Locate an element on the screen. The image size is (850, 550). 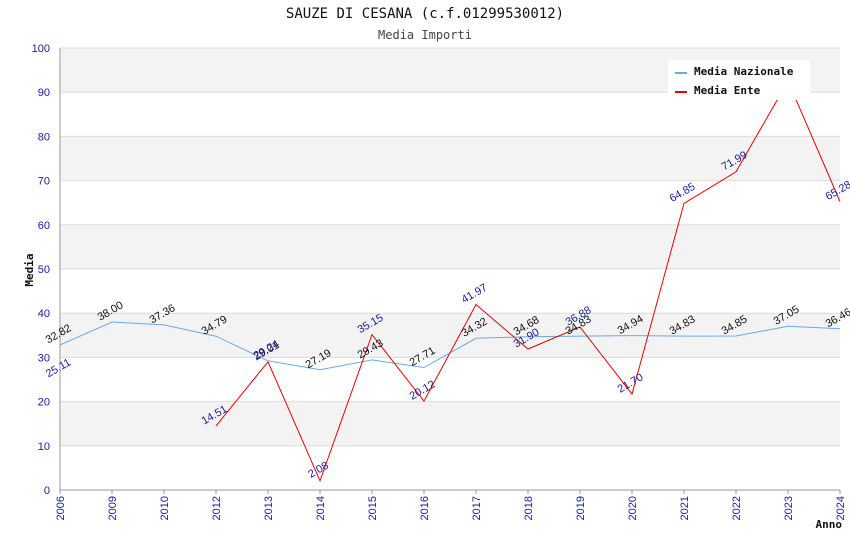
x-tick-2010: 2010 is located at coordinates (165, 508).